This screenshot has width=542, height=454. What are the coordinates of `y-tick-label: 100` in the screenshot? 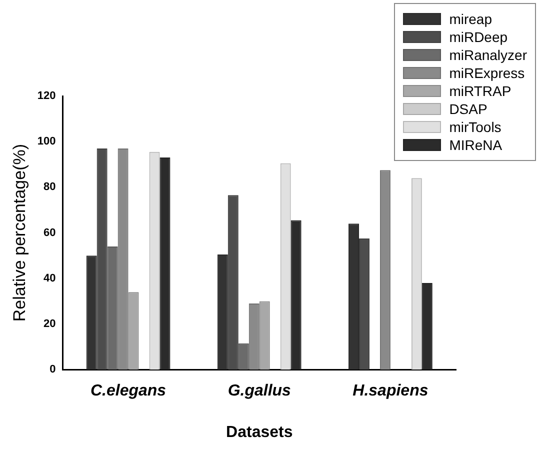 It's located at (46, 142).